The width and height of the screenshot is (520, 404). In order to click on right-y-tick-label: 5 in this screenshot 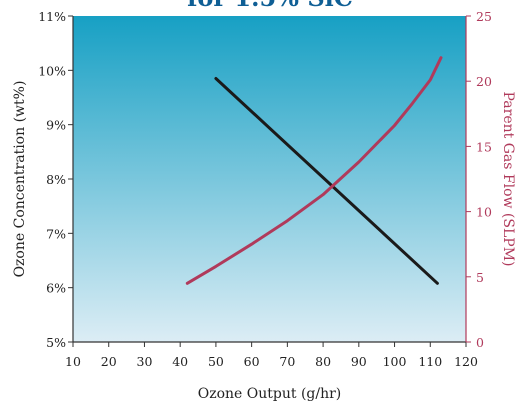, I will do `click(480, 277)`.